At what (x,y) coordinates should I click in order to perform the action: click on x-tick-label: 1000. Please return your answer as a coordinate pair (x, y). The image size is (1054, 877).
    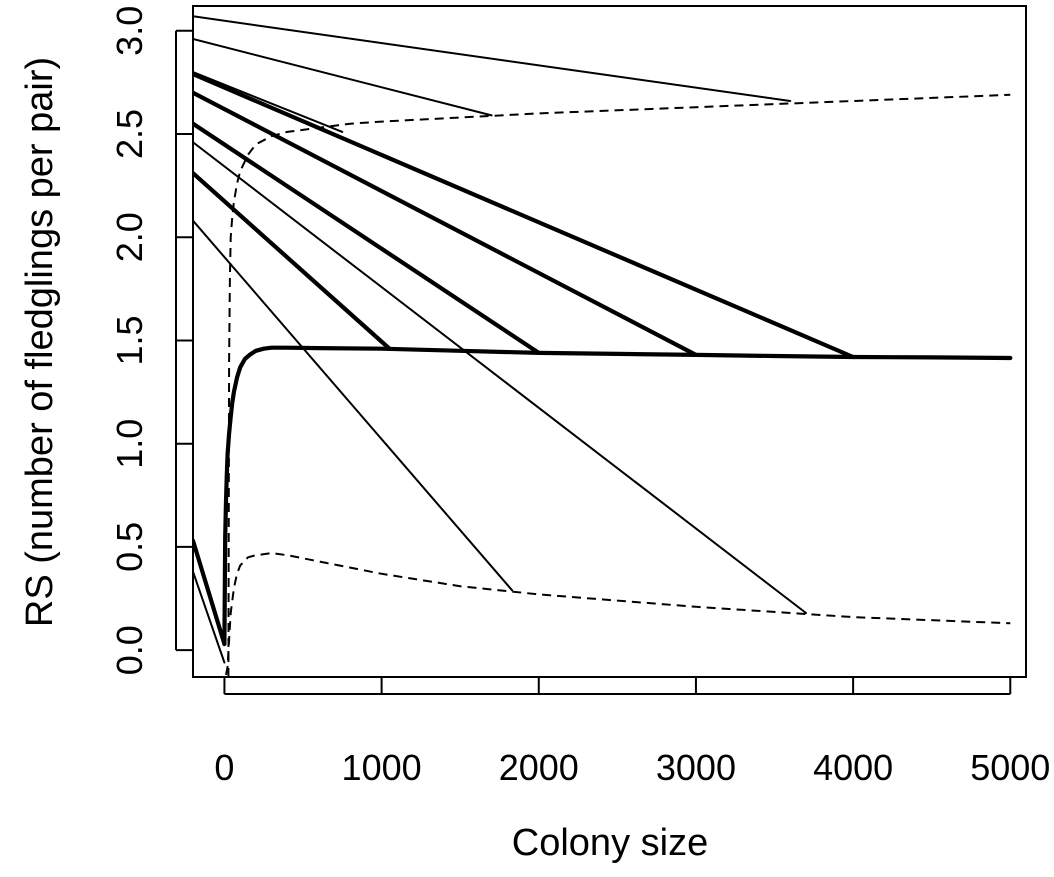
    Looking at the image, I should click on (382, 767).